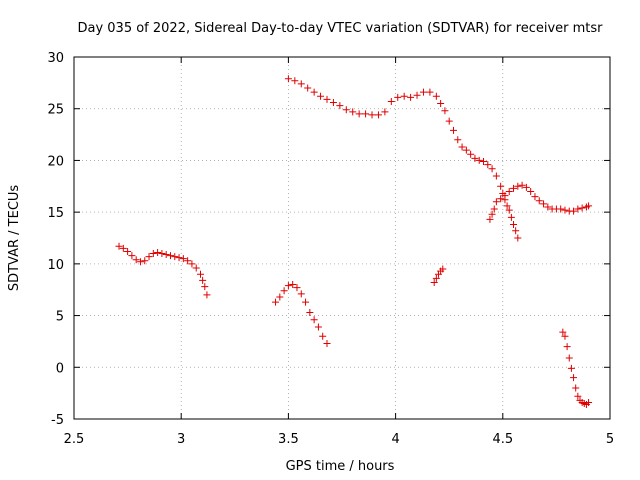 The height and width of the screenshot is (480, 640). Describe the element at coordinates (55, 58) in the screenshot. I see `y-tick-label: 30` at that location.